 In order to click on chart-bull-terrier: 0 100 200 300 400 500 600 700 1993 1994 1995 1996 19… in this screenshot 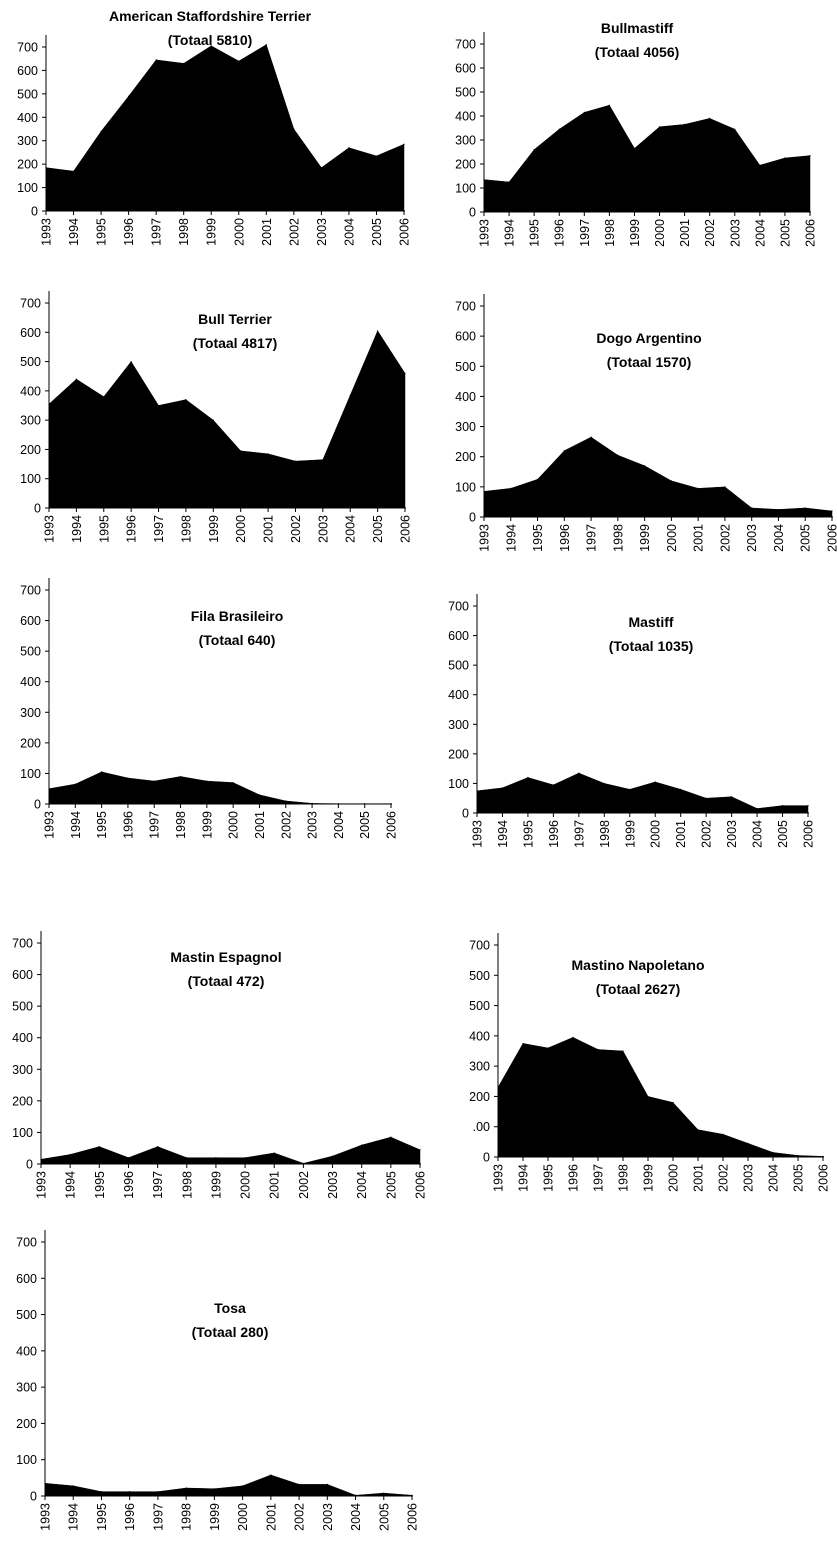, I will do `click(216, 417)`.